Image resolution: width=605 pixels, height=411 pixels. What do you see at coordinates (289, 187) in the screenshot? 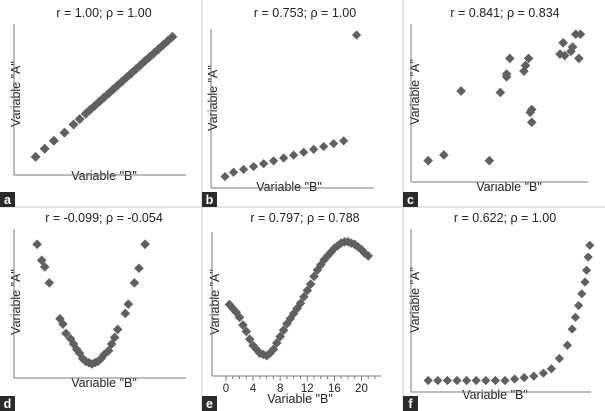
I see `panel-b-xlabel: Variable "B"` at bounding box center [289, 187].